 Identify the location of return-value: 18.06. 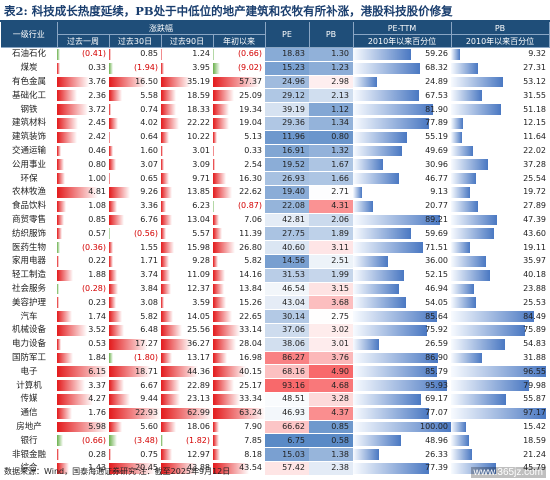
(198, 426).